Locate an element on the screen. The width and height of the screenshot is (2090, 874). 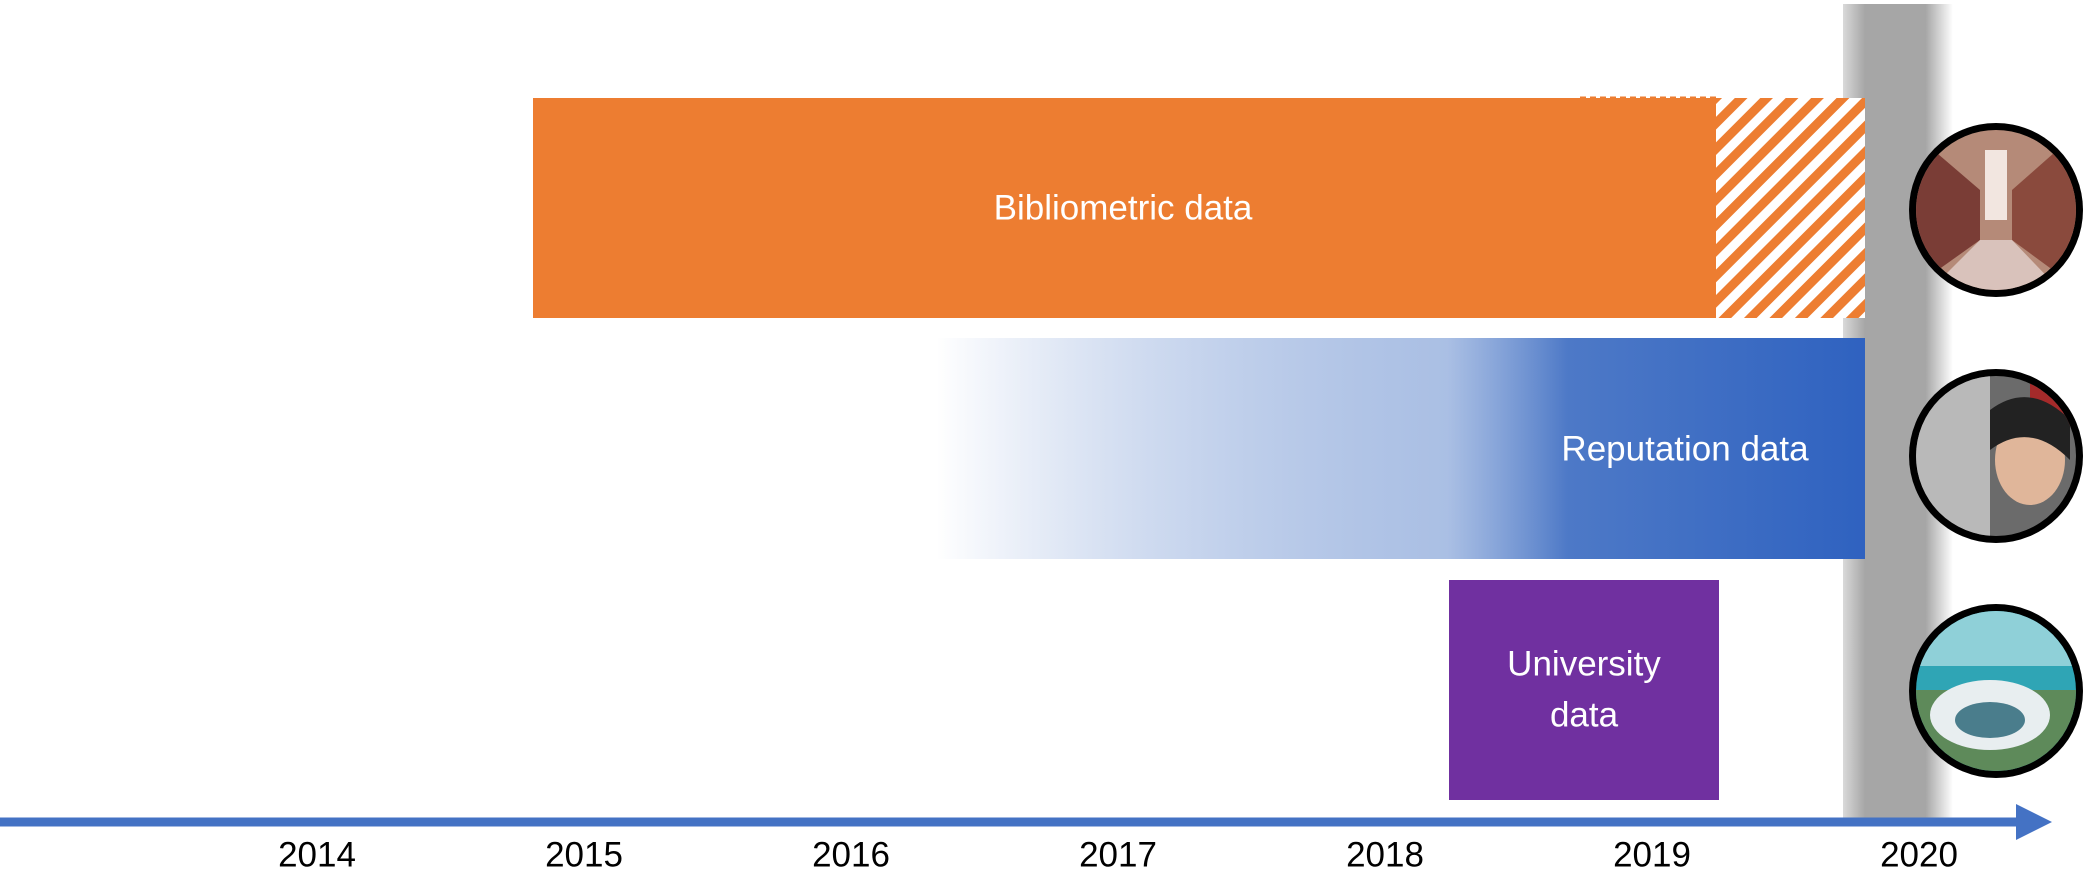
year-labels: 2014 2015 2016 2017 2018 2019 2020 is located at coordinates (1118, 854).